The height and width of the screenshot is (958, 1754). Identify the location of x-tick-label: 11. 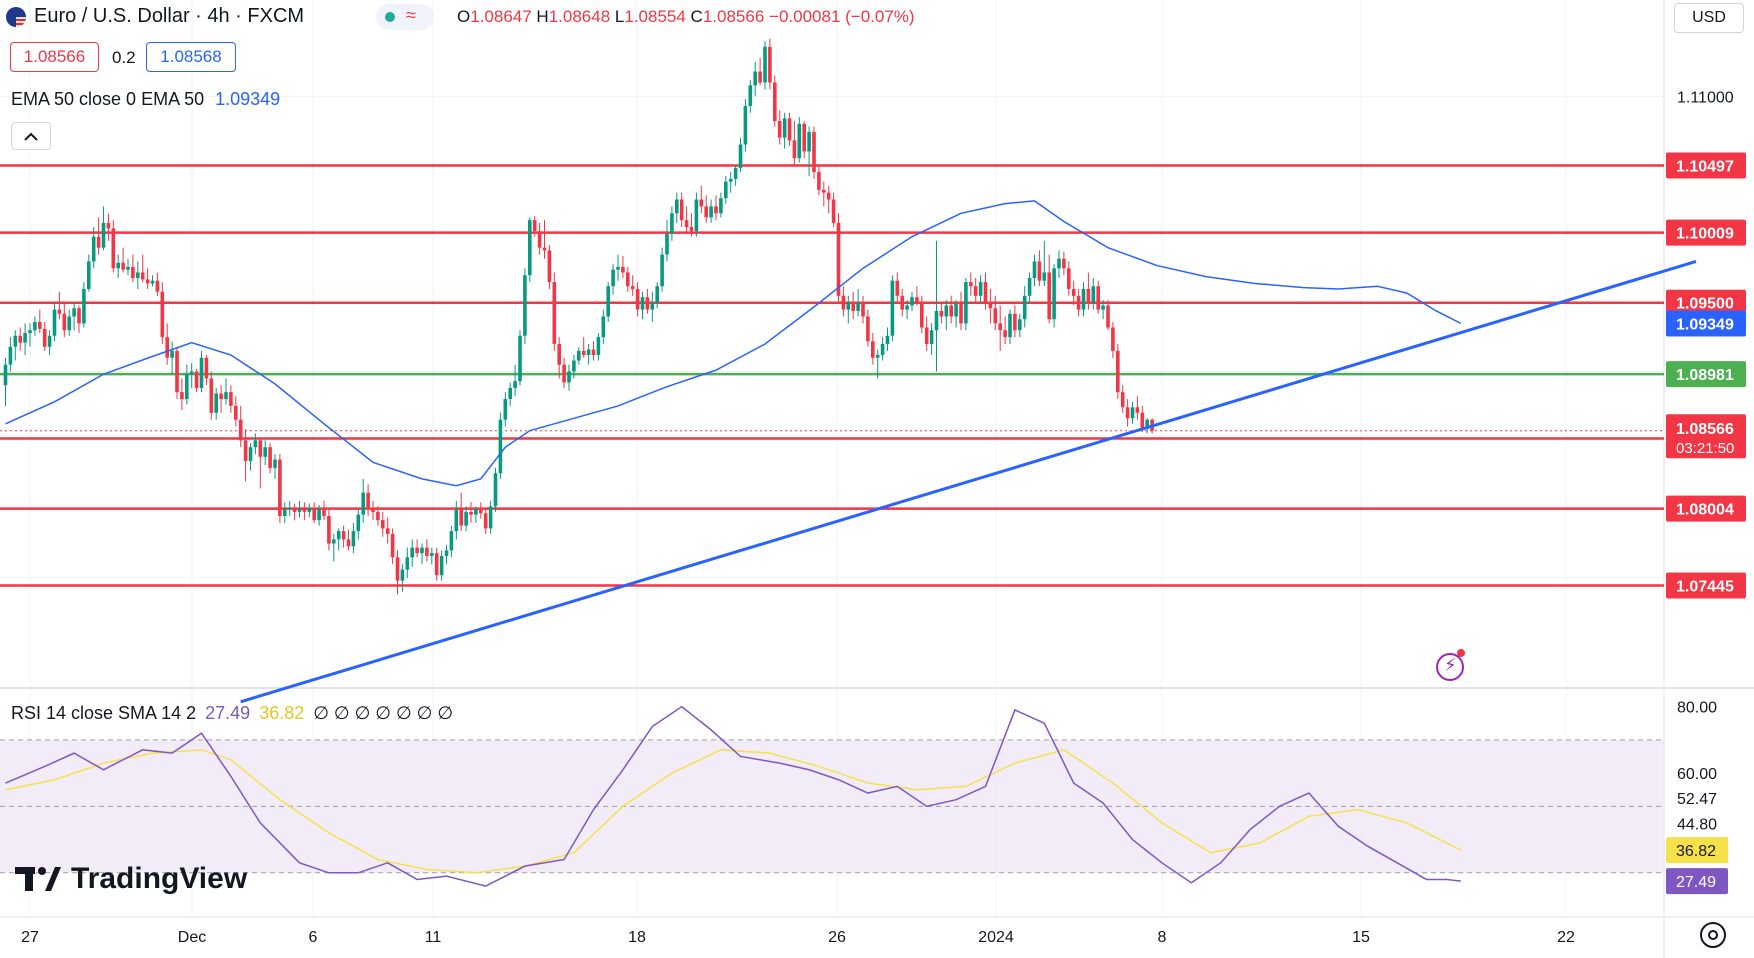
(433, 937).